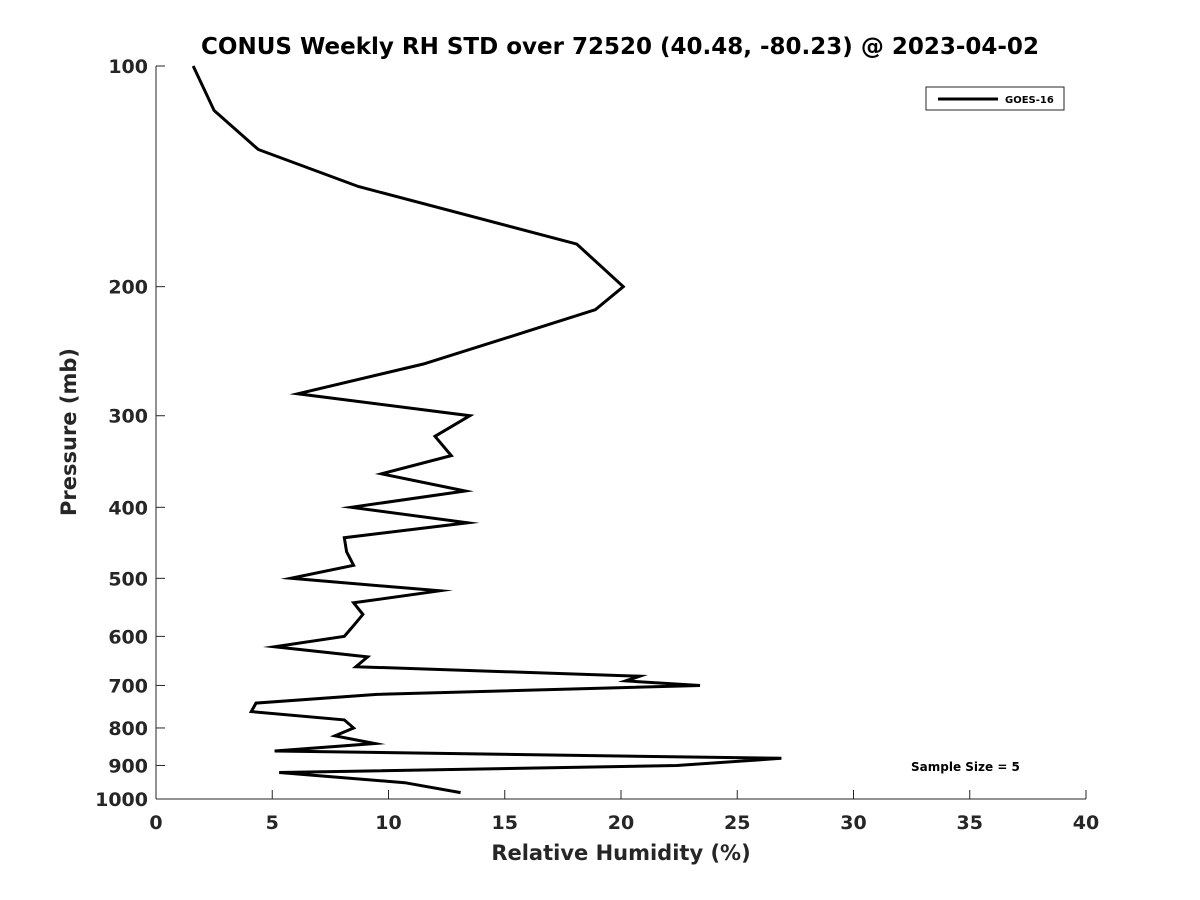  What do you see at coordinates (970, 823) in the screenshot?
I see `x-tick-label: 35` at bounding box center [970, 823].